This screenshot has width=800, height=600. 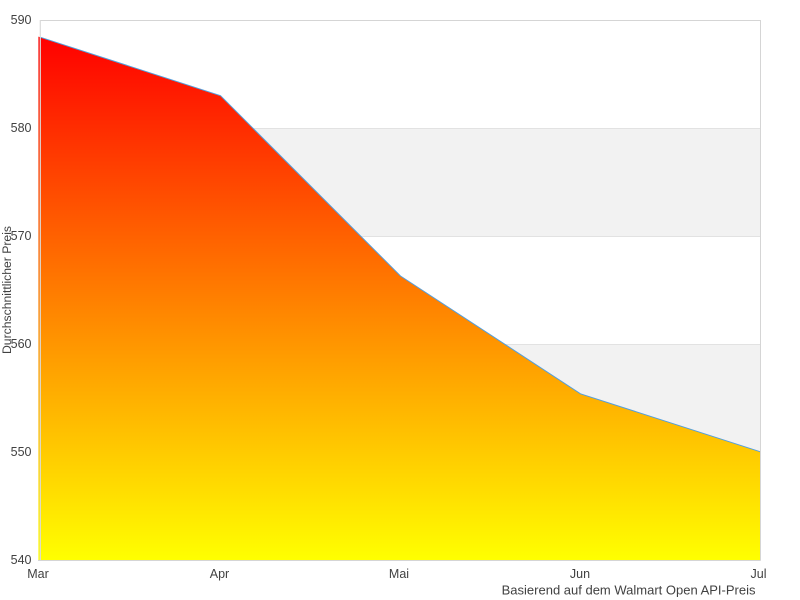 I want to click on svg-text: Jun, so click(x=580, y=574).